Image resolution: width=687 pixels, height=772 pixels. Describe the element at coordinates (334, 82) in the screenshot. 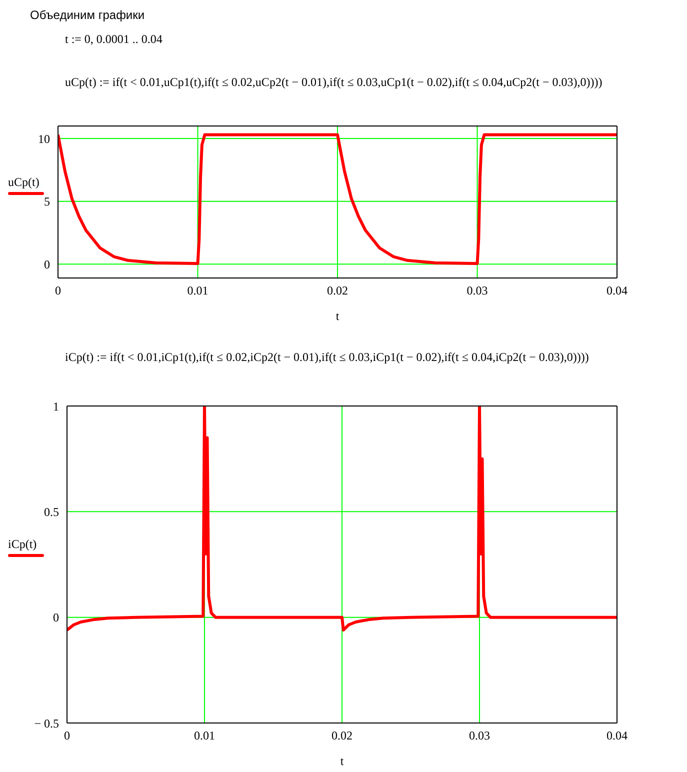

I see `text: uCp(t) := if(t < 0.01,uCp1(t),if(t ≤ 0.02,uCp2(t − 0.01),if(t ≤ 0.03,uCp1(t − 0.02),if(t ≤ 0.04,uCp2(t − 0.03),0))))` at that location.